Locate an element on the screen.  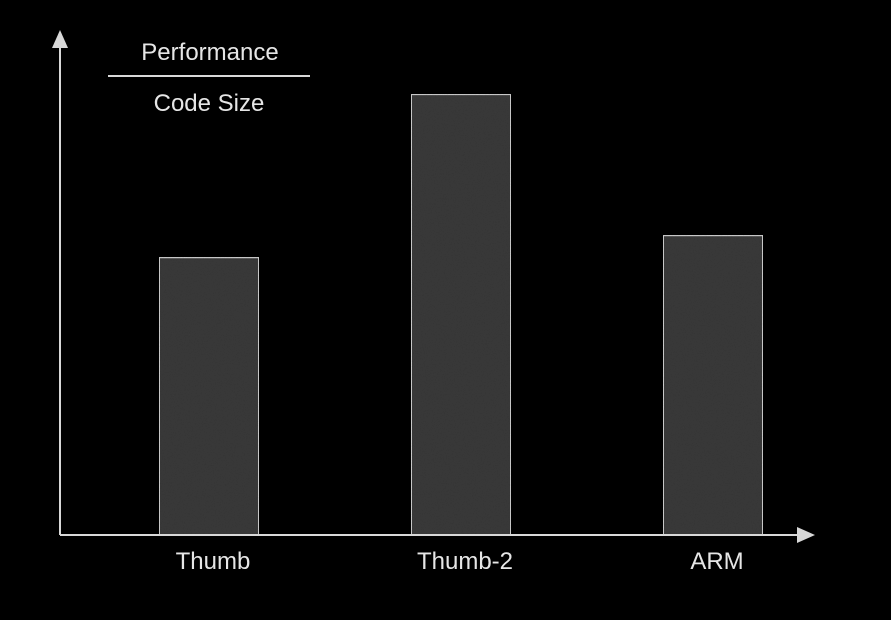
x-axis-arrow-icon is located at coordinates (806, 535).